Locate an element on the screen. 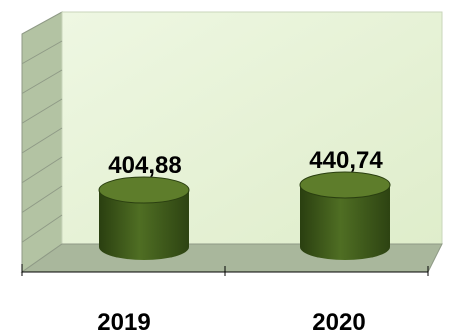  side-wall is located at coordinates (42, 142).